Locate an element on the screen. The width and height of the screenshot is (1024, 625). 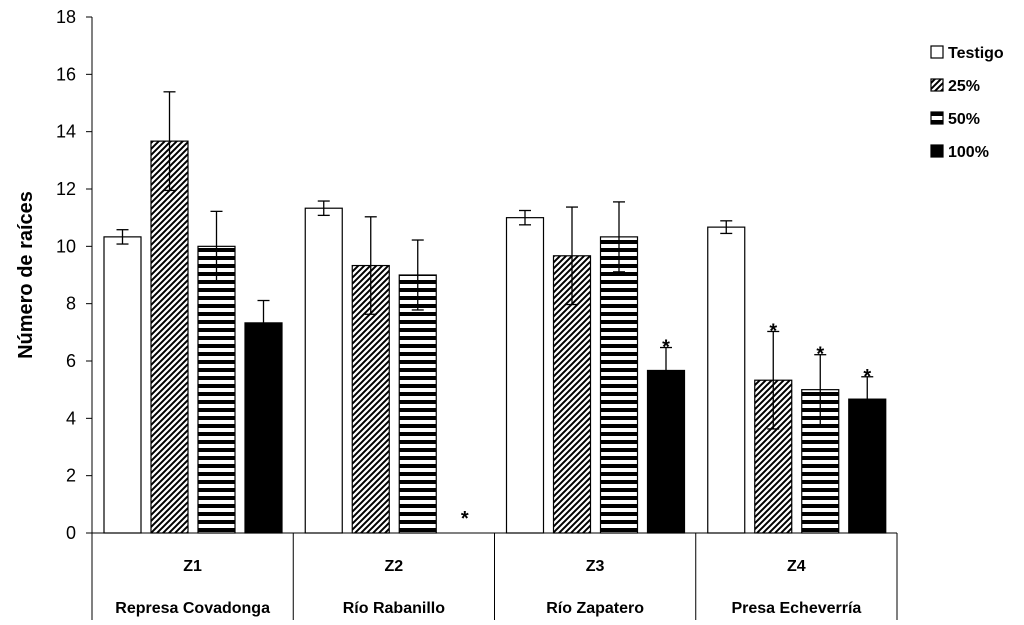
y-tick-label: 12 is located at coordinates (66, 189).